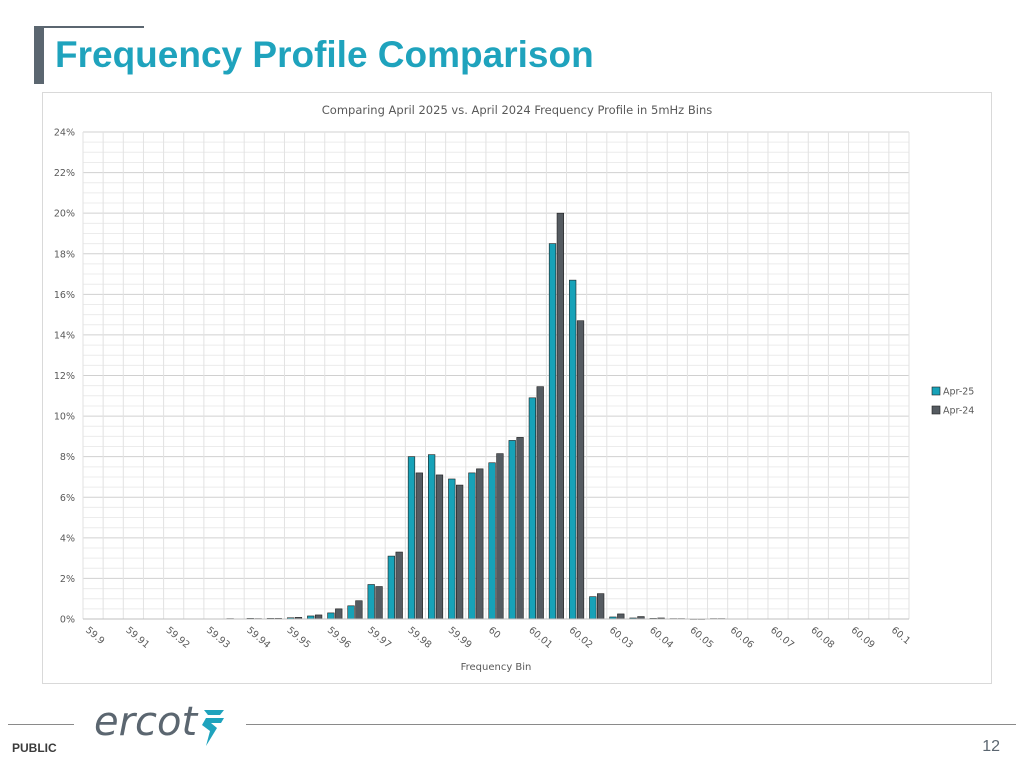 The image size is (1024, 768). Describe the element at coordinates (496, 667) in the screenshot. I see `x-axis-title: Frequency Bin` at that location.